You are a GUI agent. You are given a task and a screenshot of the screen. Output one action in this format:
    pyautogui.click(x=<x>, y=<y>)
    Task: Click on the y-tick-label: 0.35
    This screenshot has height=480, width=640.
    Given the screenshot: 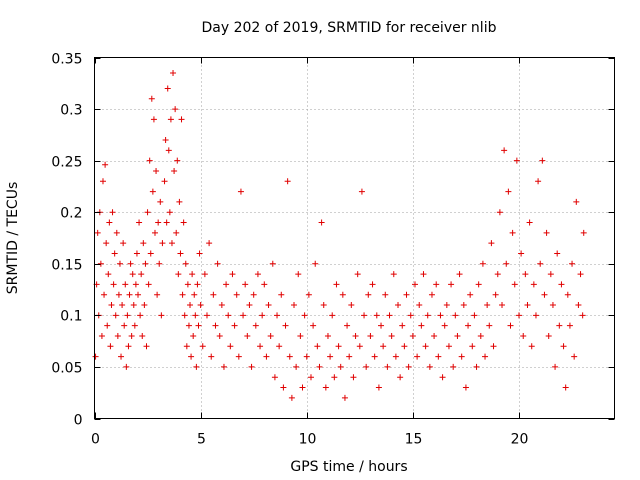 What is the action you would take?
    pyautogui.click(x=66, y=60)
    